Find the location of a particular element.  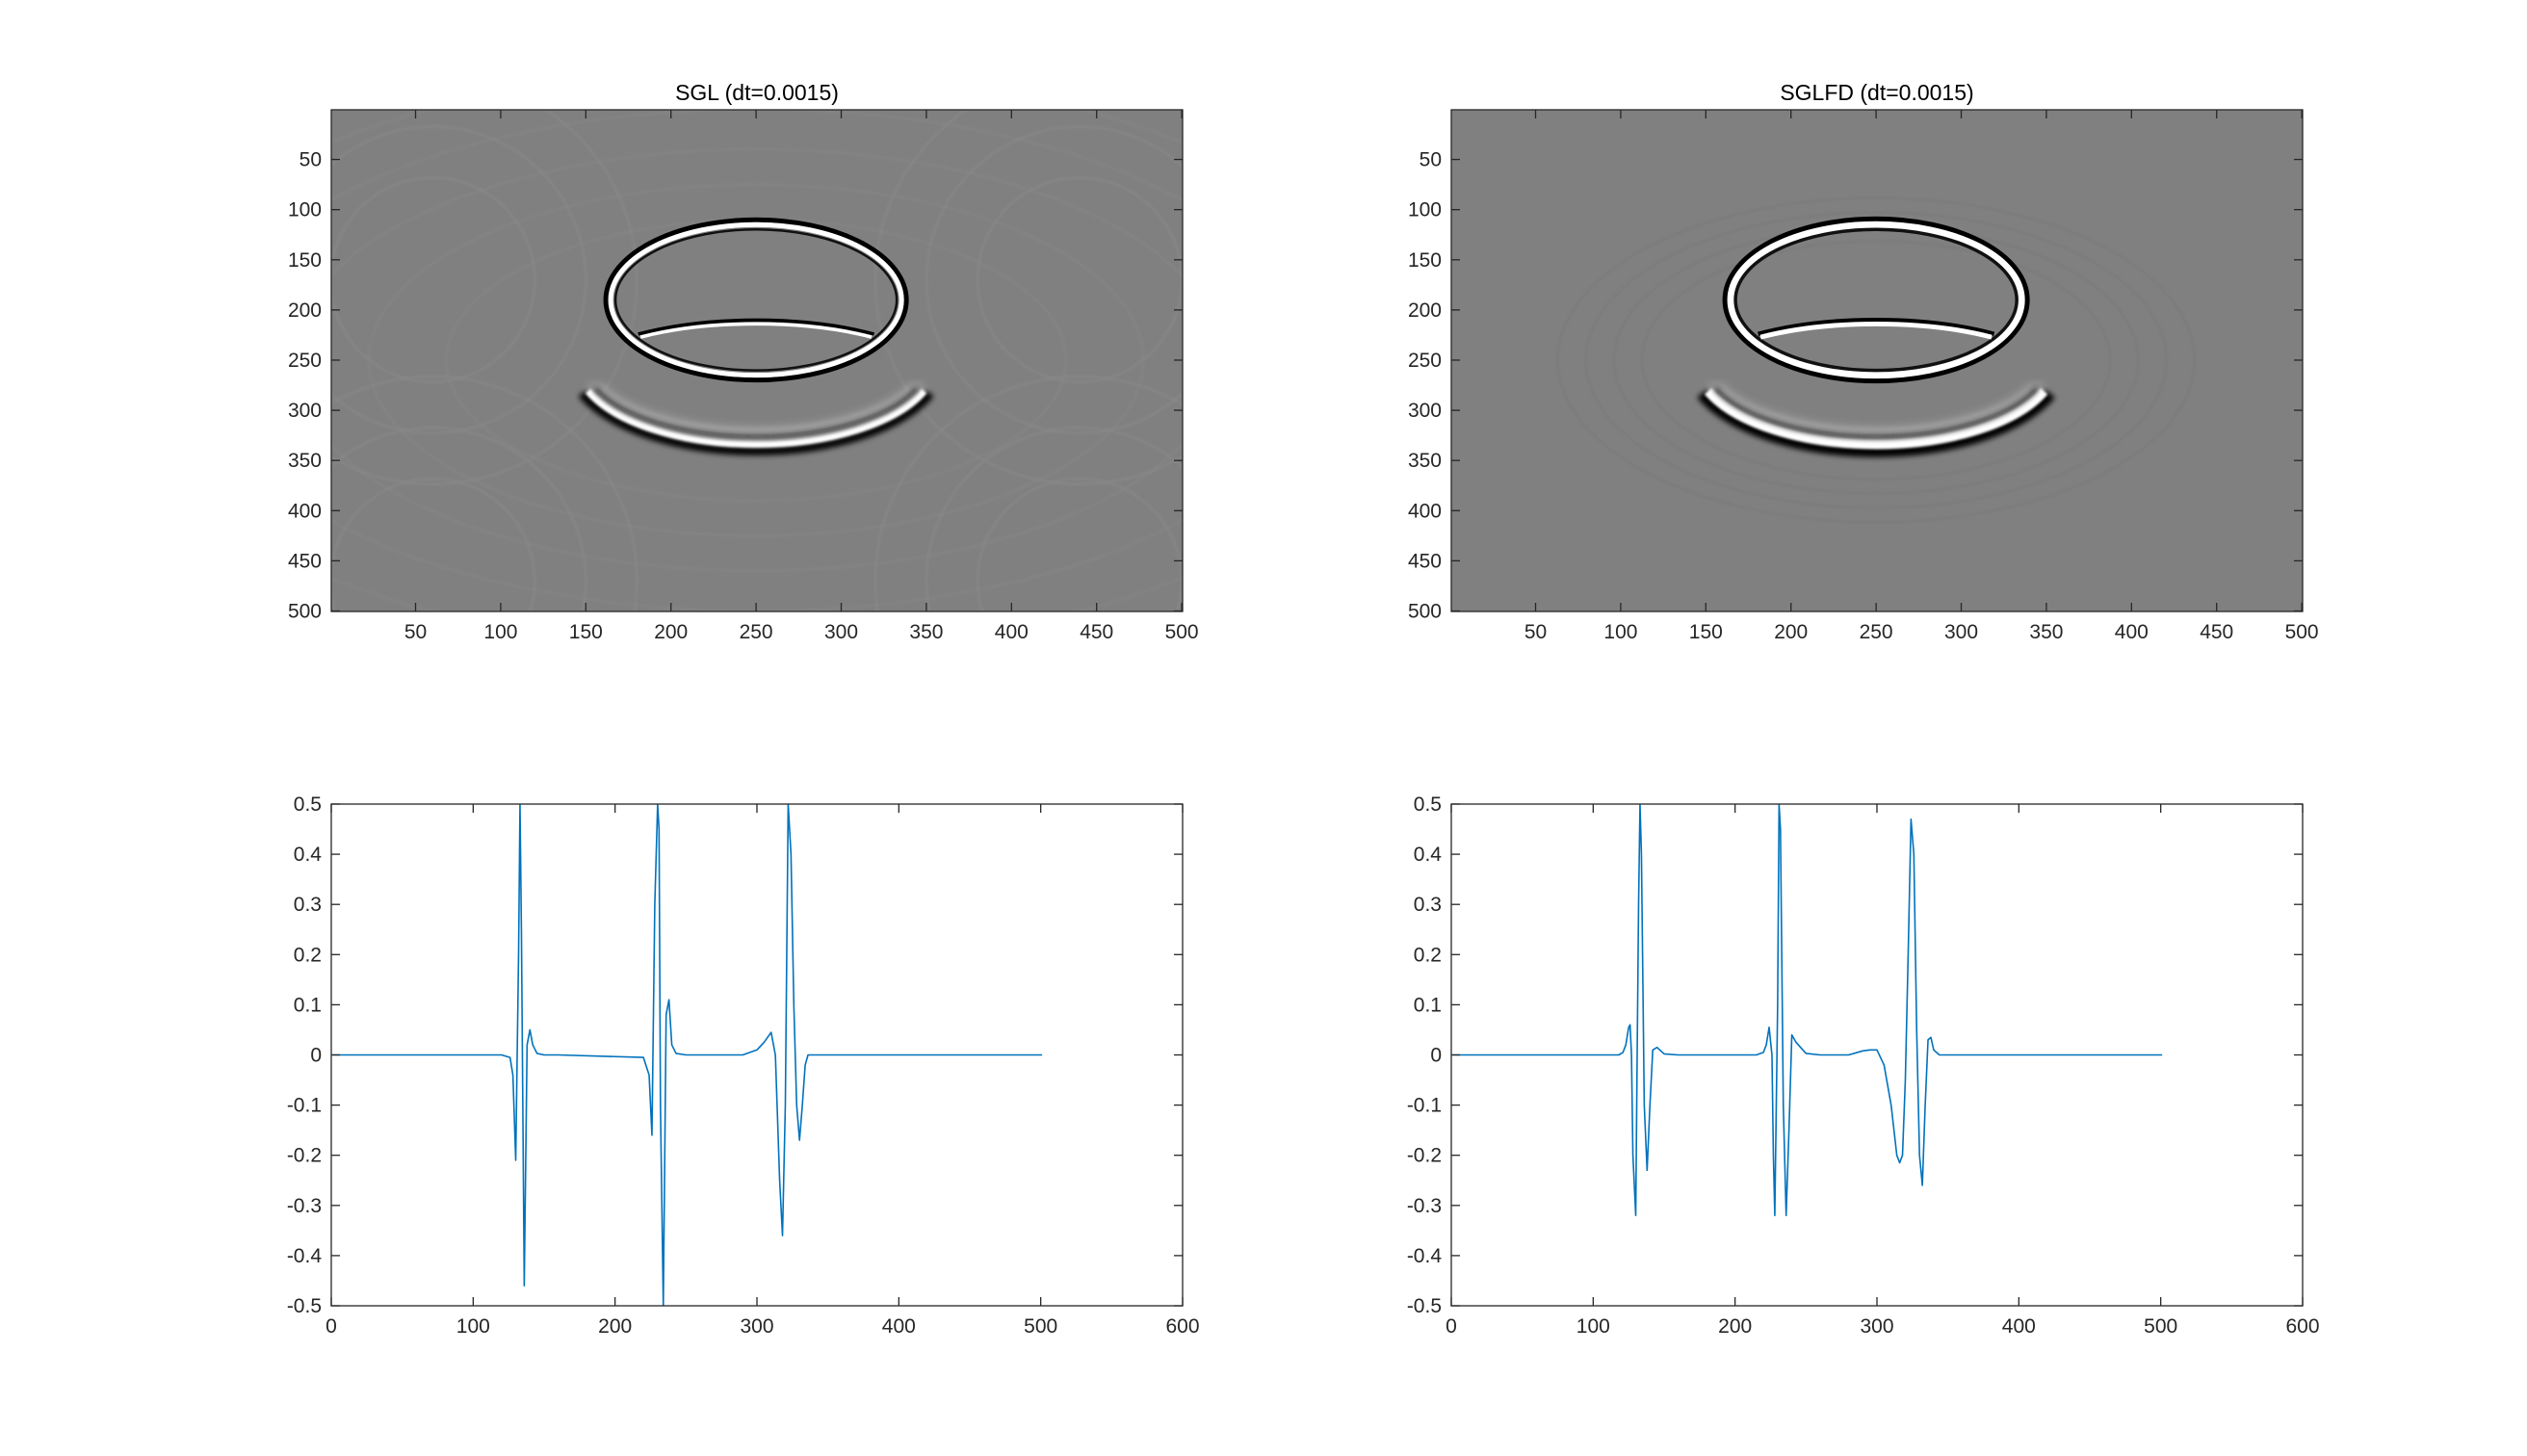

sglfd-wavefield-ytick-label: 350 is located at coordinates (1425, 461).